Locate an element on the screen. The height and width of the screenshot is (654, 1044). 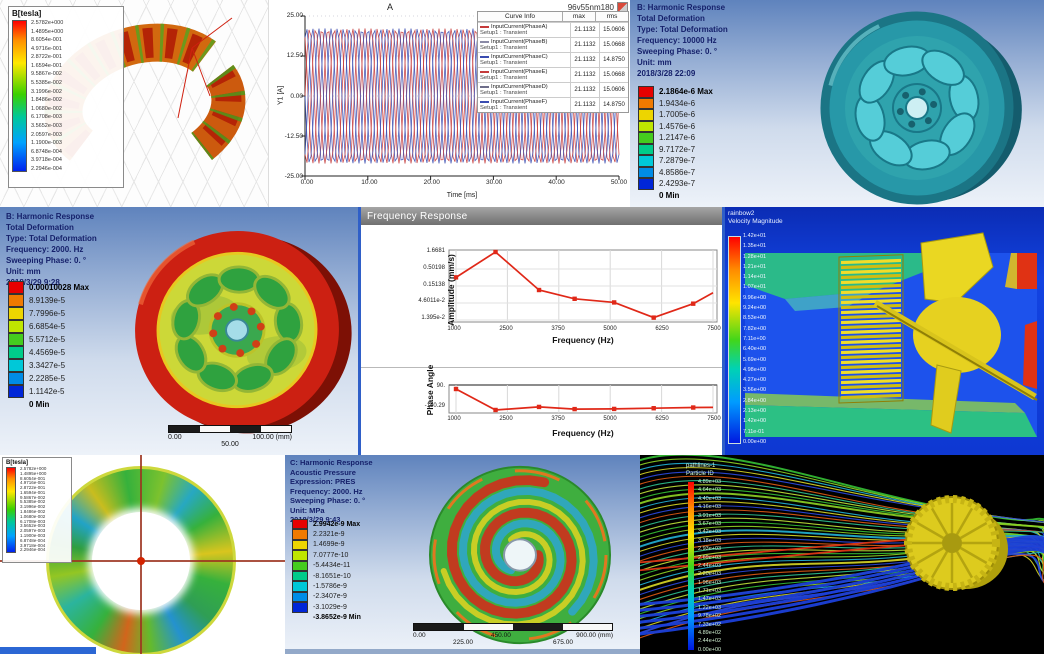
colorbar-row: -3.8652e-9 Min is located at coordinates (326, 618).